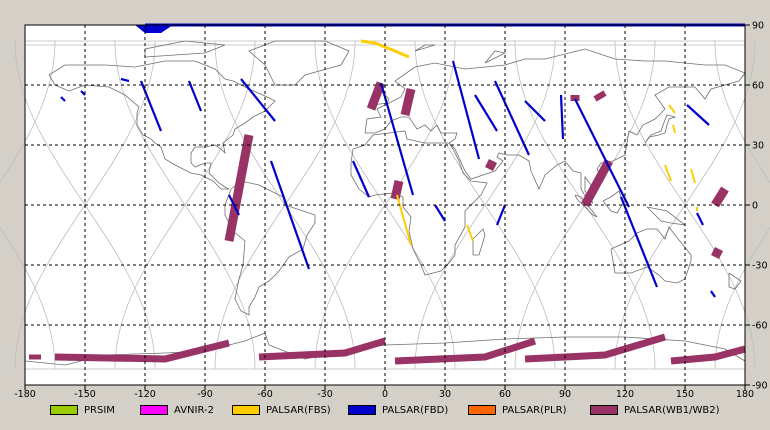 This screenshot has height=430, width=770. I want to click on legend-item-palsar-wb: PALSAR(WB1/WB2), so click(655, 410).